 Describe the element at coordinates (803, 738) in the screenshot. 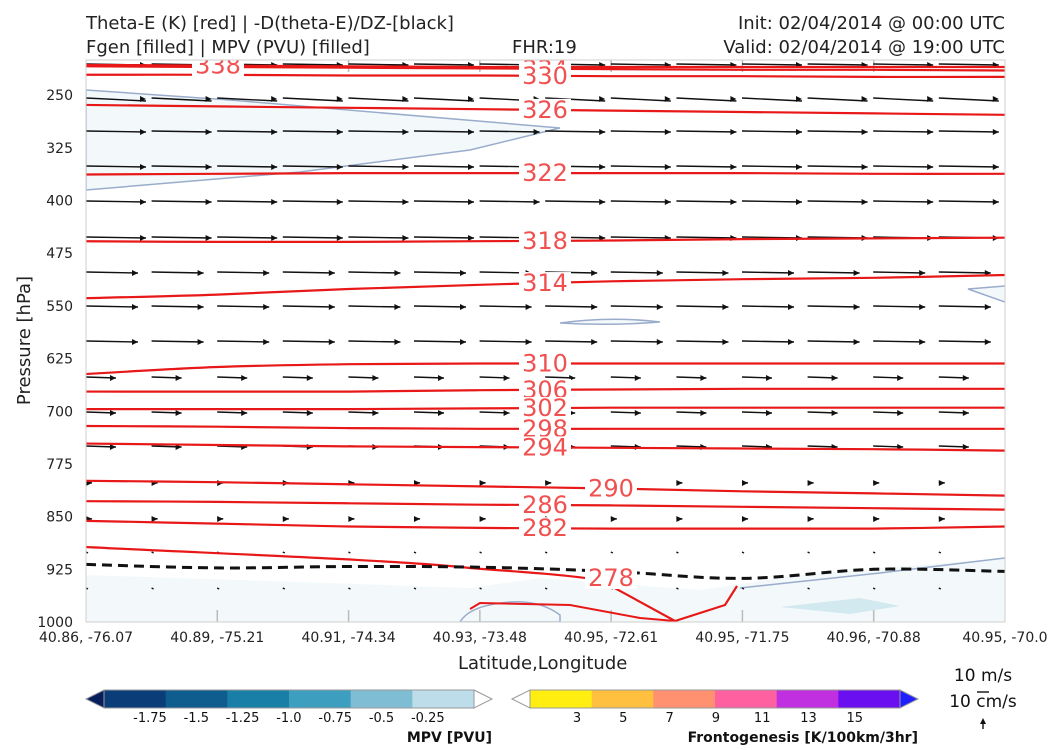

I see `fgen-colorbar-title: Frontogenesis [K/100km/3hr]` at that location.